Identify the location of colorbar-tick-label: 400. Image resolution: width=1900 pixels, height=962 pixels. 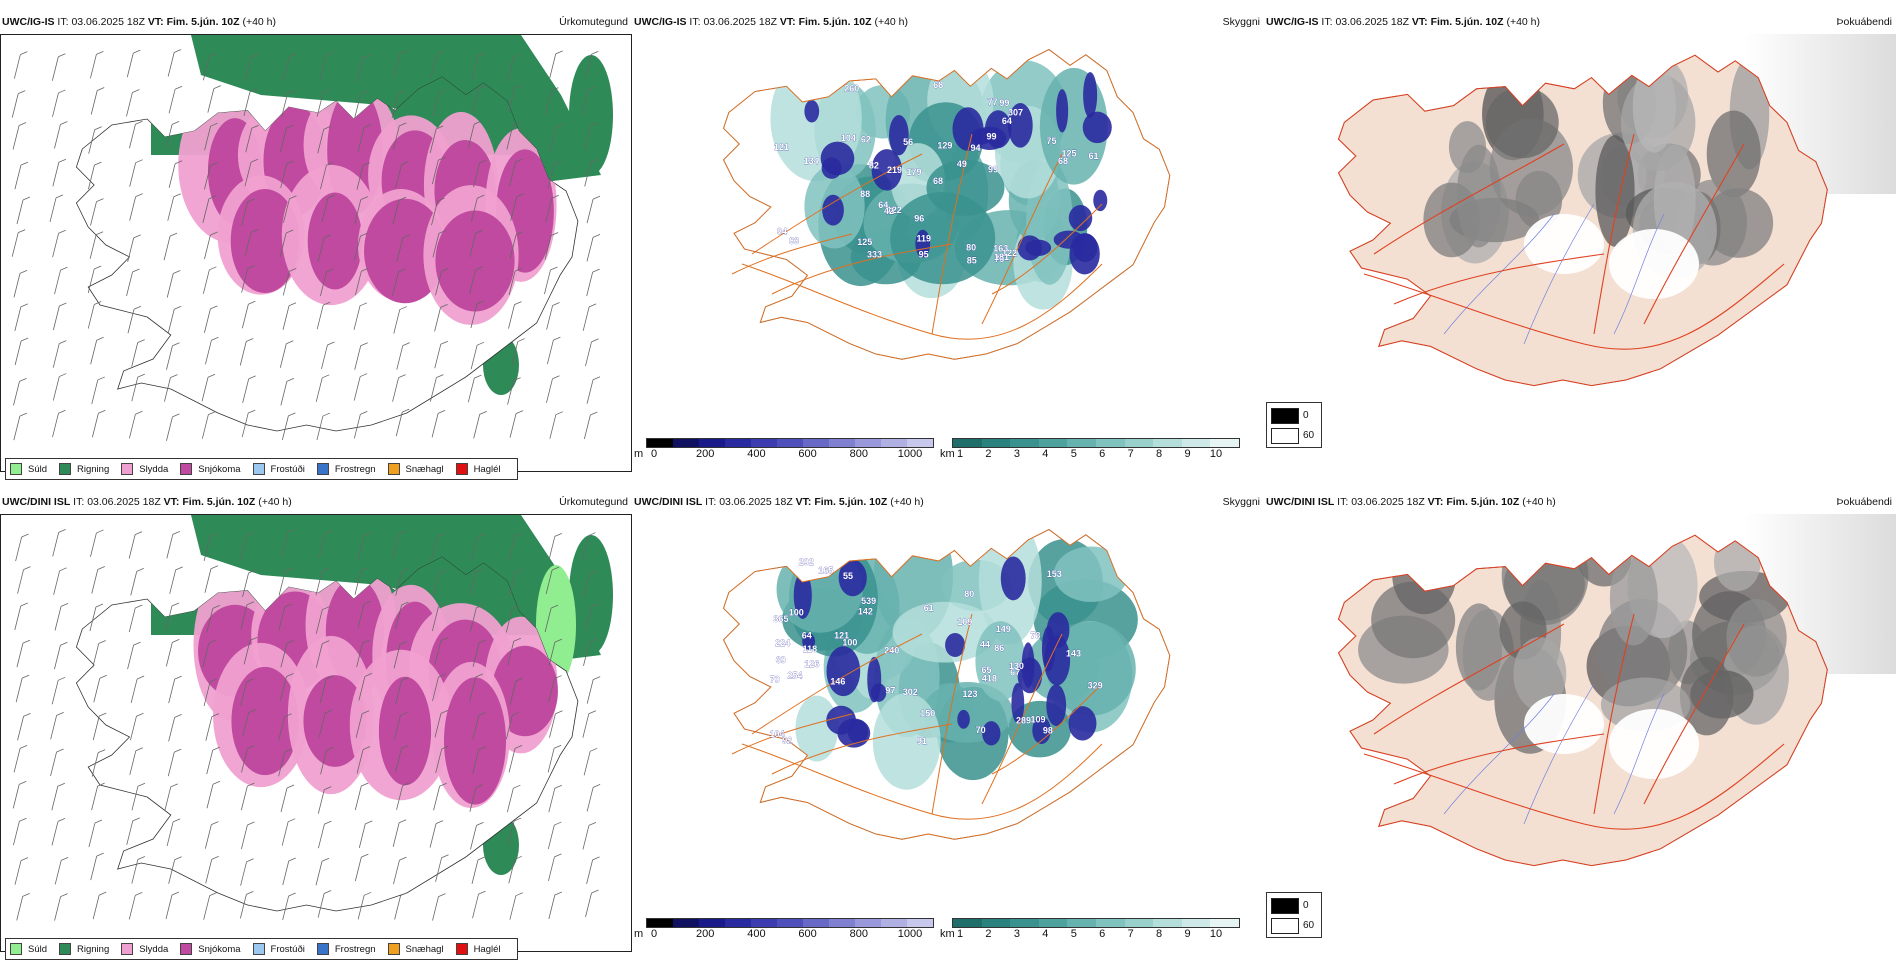
(756, 934).